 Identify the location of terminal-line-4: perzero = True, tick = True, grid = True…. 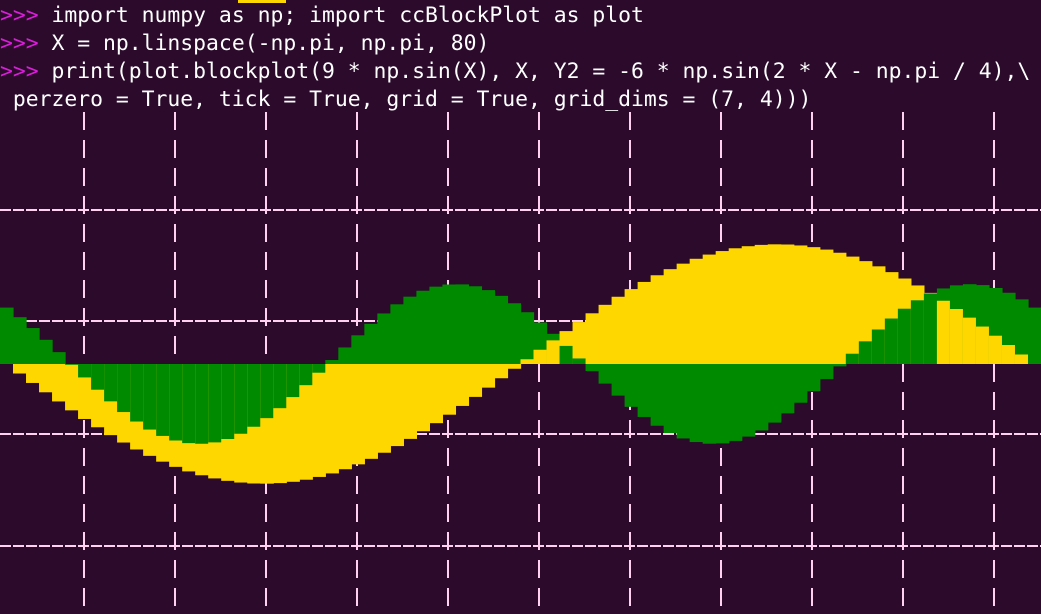
(405, 100).